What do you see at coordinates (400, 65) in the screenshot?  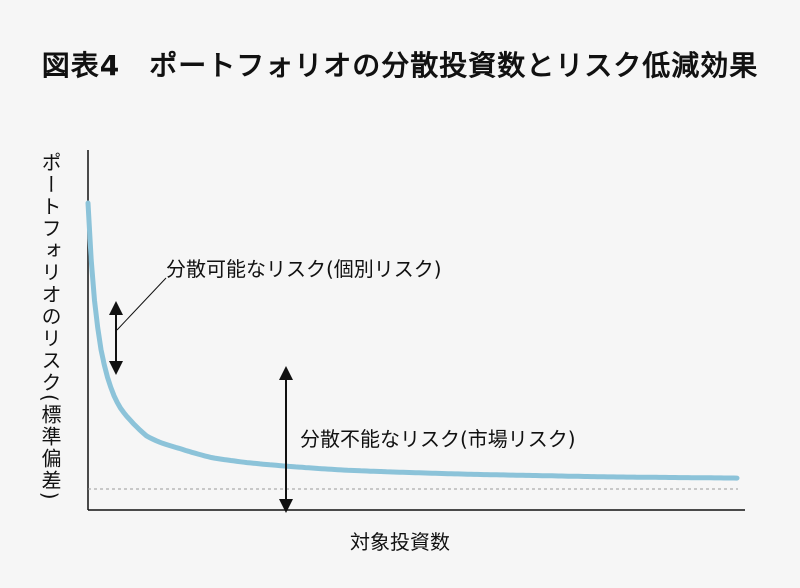 I see `chart-title: 図表4 ポートフォリオの分散投資数とリスク低減効果` at bounding box center [400, 65].